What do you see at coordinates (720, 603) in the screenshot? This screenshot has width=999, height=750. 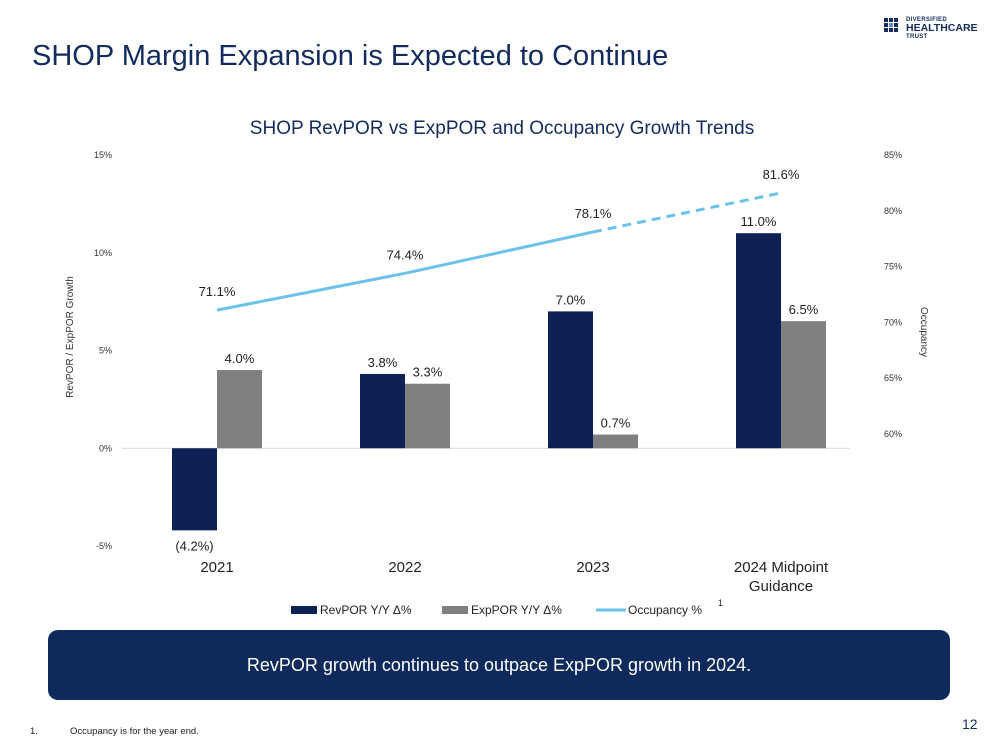 I see `legend-superscript: 1` at bounding box center [720, 603].